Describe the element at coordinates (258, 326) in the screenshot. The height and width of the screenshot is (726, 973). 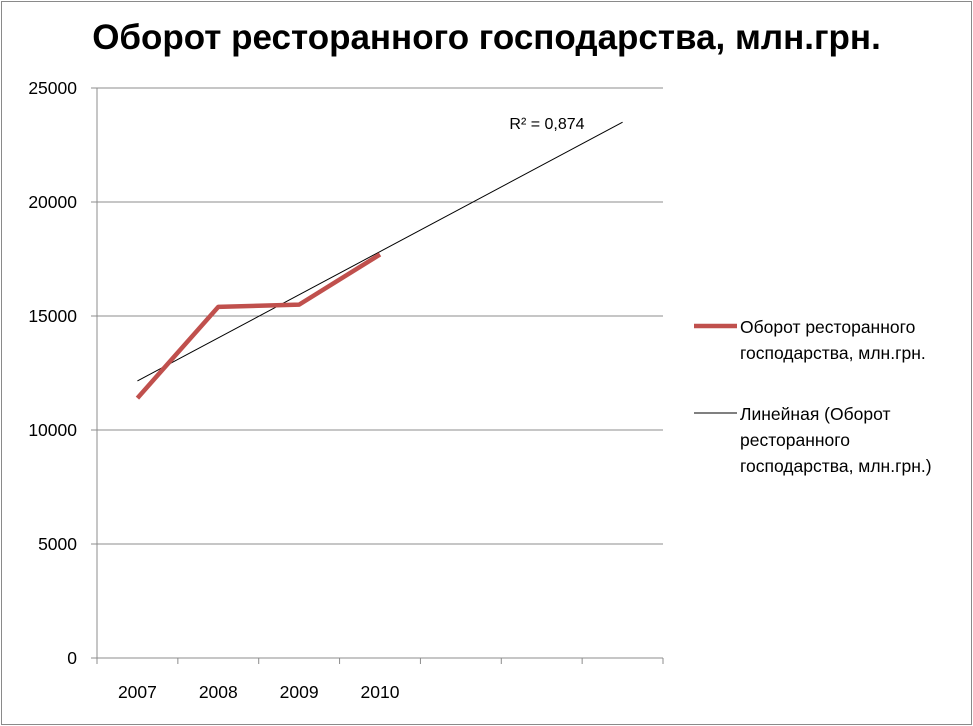
I see `series-line` at that location.